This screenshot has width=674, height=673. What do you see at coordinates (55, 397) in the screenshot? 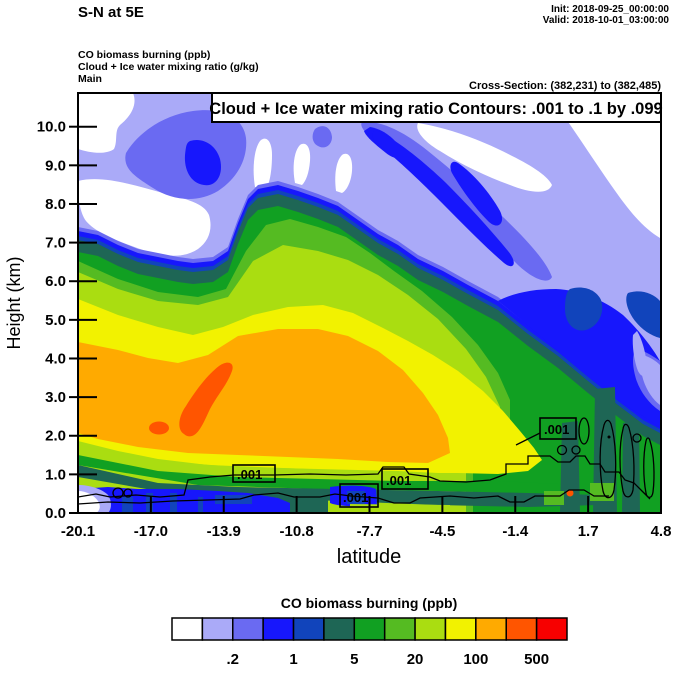
I see `y-tick-label: 3.0` at bounding box center [55, 397].